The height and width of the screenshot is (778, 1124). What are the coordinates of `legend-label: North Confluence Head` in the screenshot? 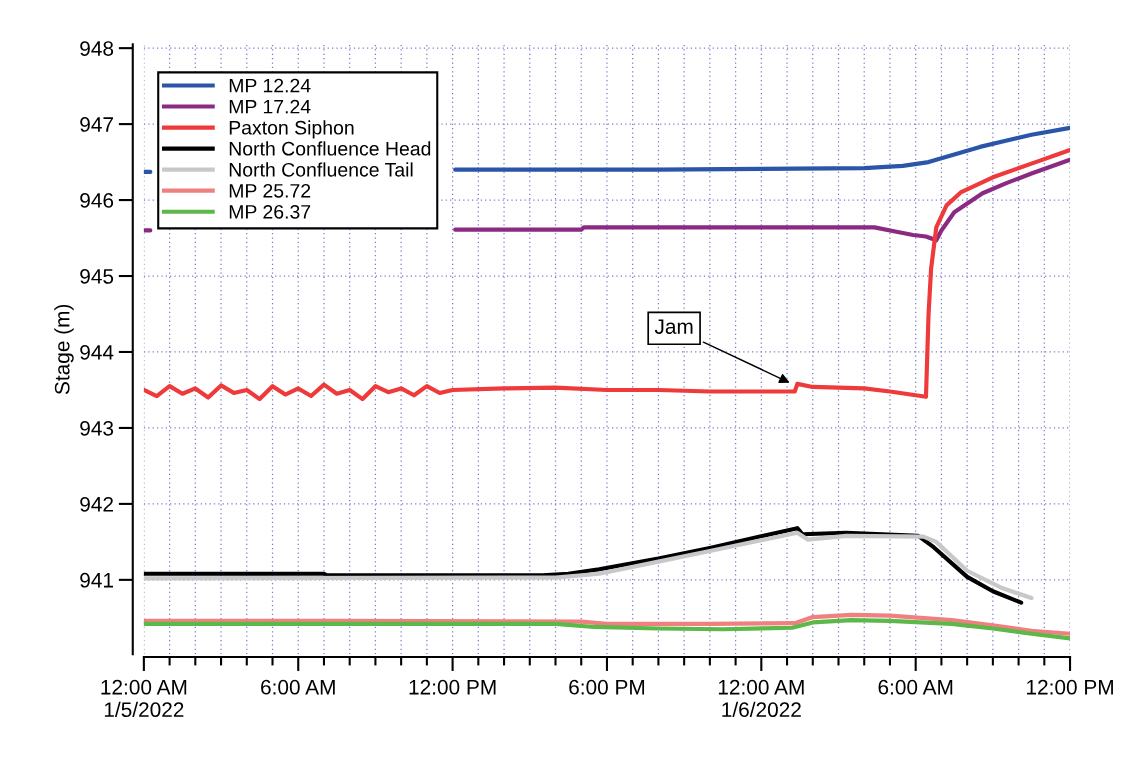 It's located at (330, 148).